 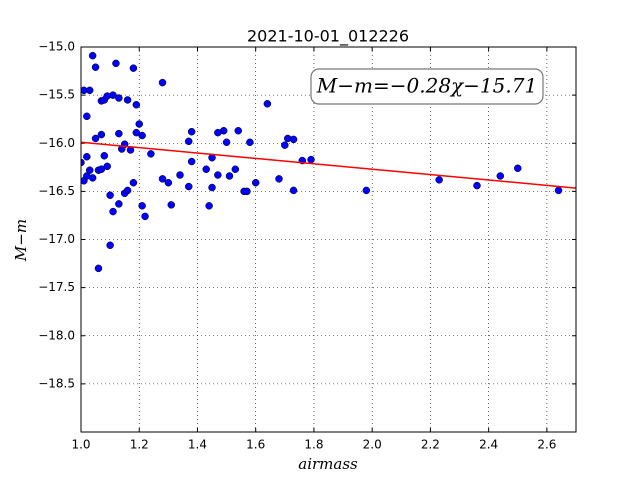 I want to click on x-tick-label: 1.4, so click(x=197, y=445).